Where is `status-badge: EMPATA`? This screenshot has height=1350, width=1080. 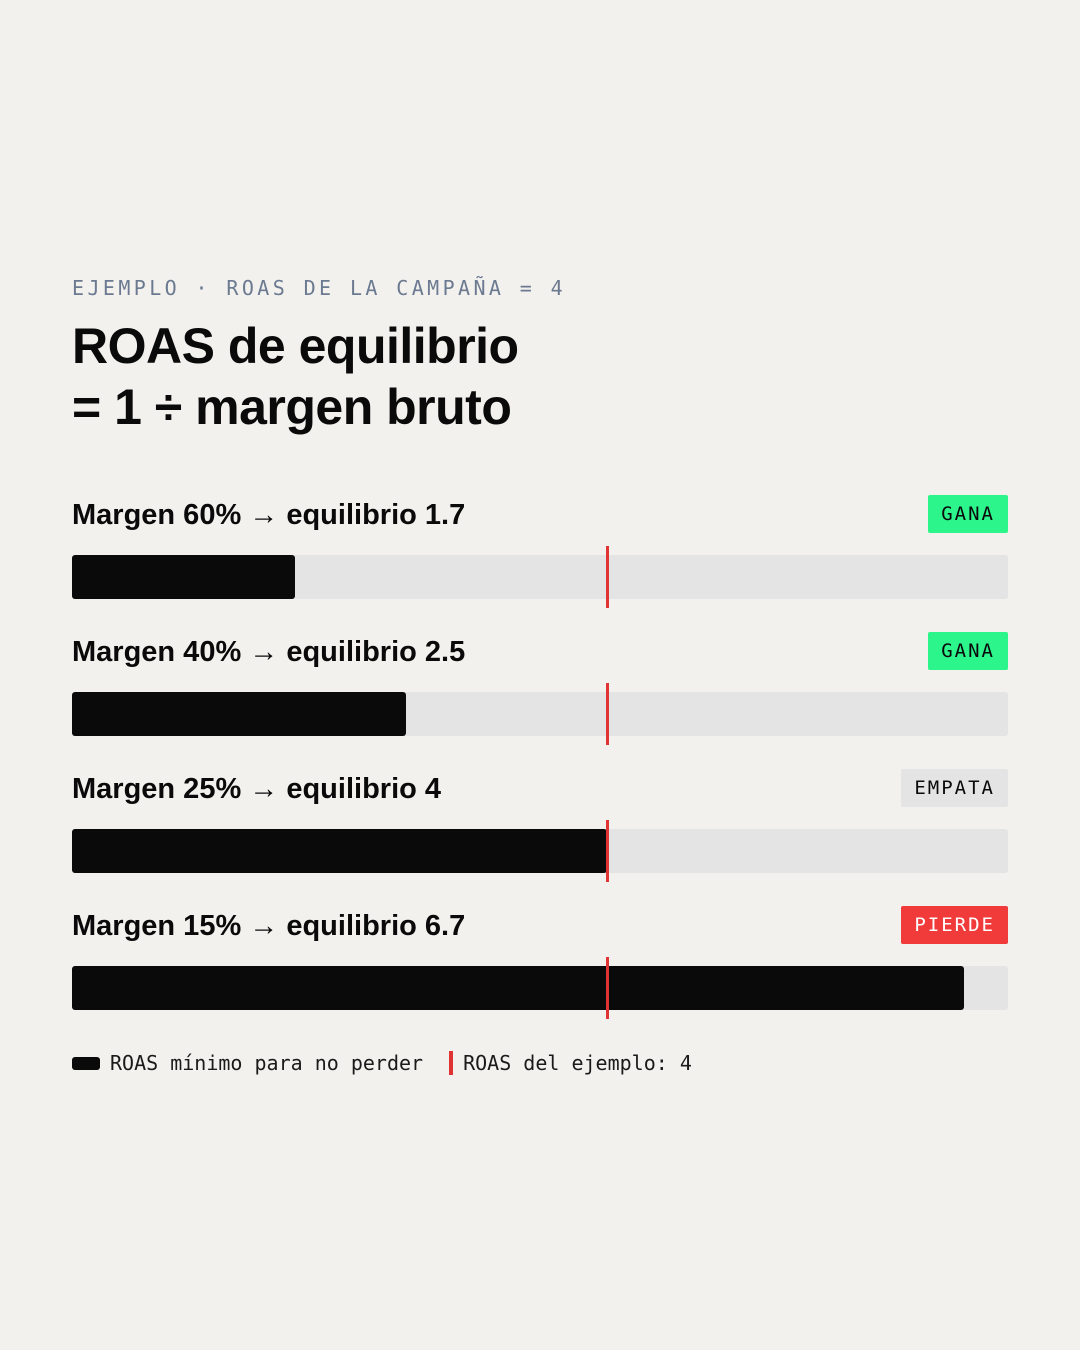 status-badge: EMPATA is located at coordinates (954, 788).